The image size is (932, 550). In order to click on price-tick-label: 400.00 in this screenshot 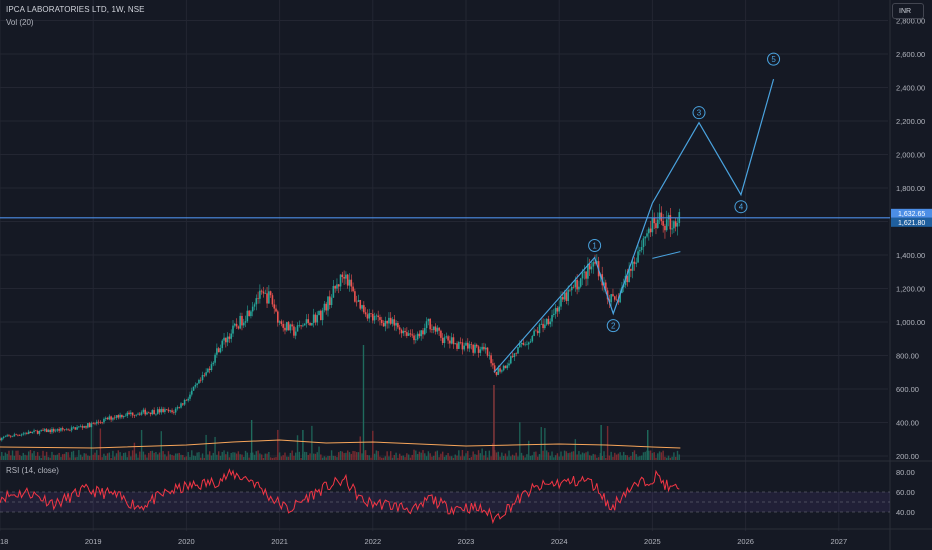, I will do `click(907, 423)`.